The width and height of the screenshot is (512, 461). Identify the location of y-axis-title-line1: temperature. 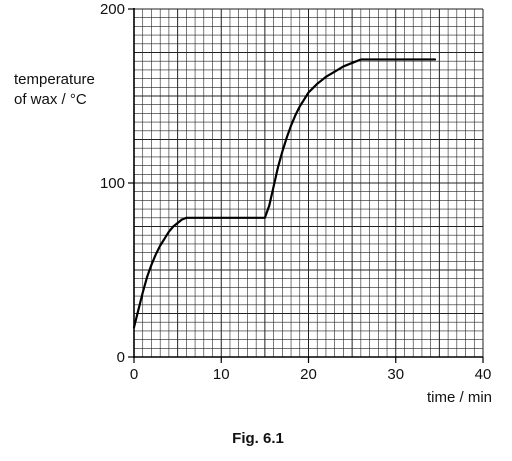
(54, 79).